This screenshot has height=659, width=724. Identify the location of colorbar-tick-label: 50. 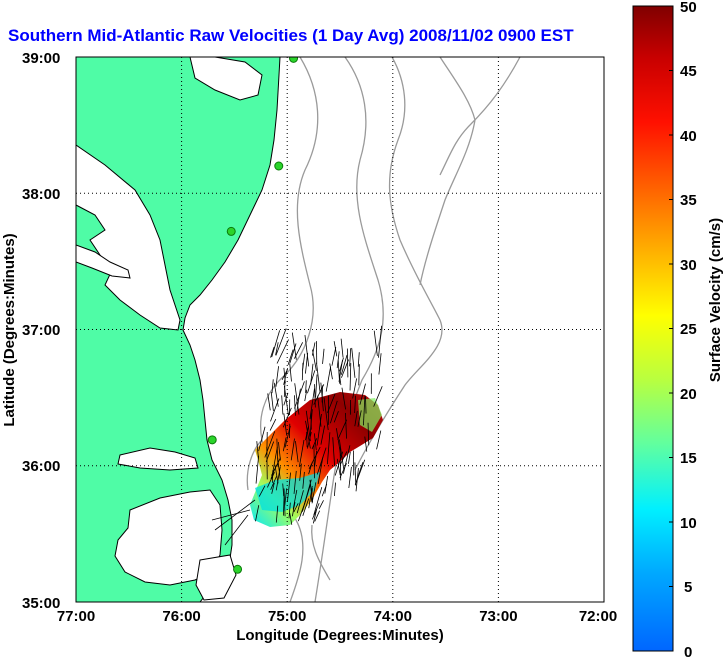
(688, 8).